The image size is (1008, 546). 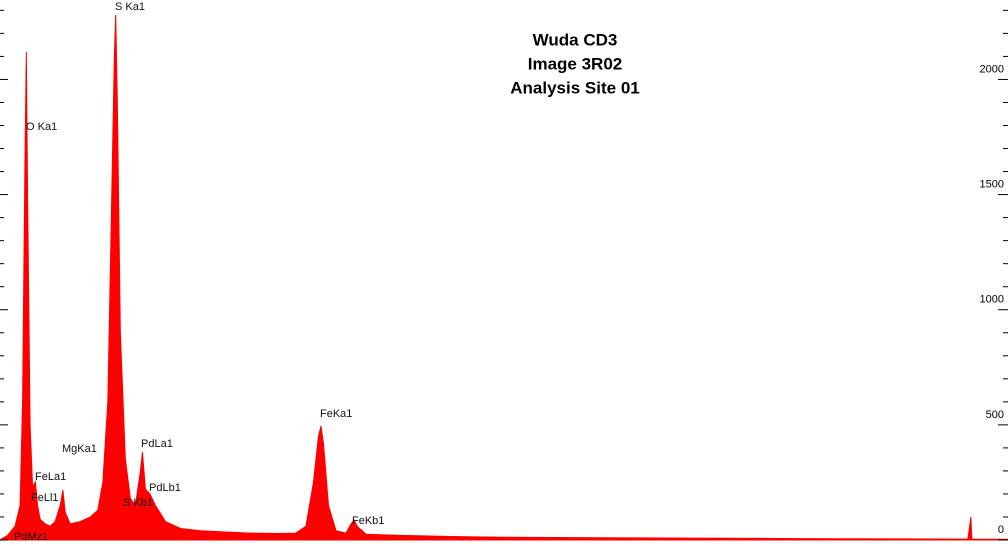 I want to click on y-tick-label: 1500, so click(x=992, y=184).